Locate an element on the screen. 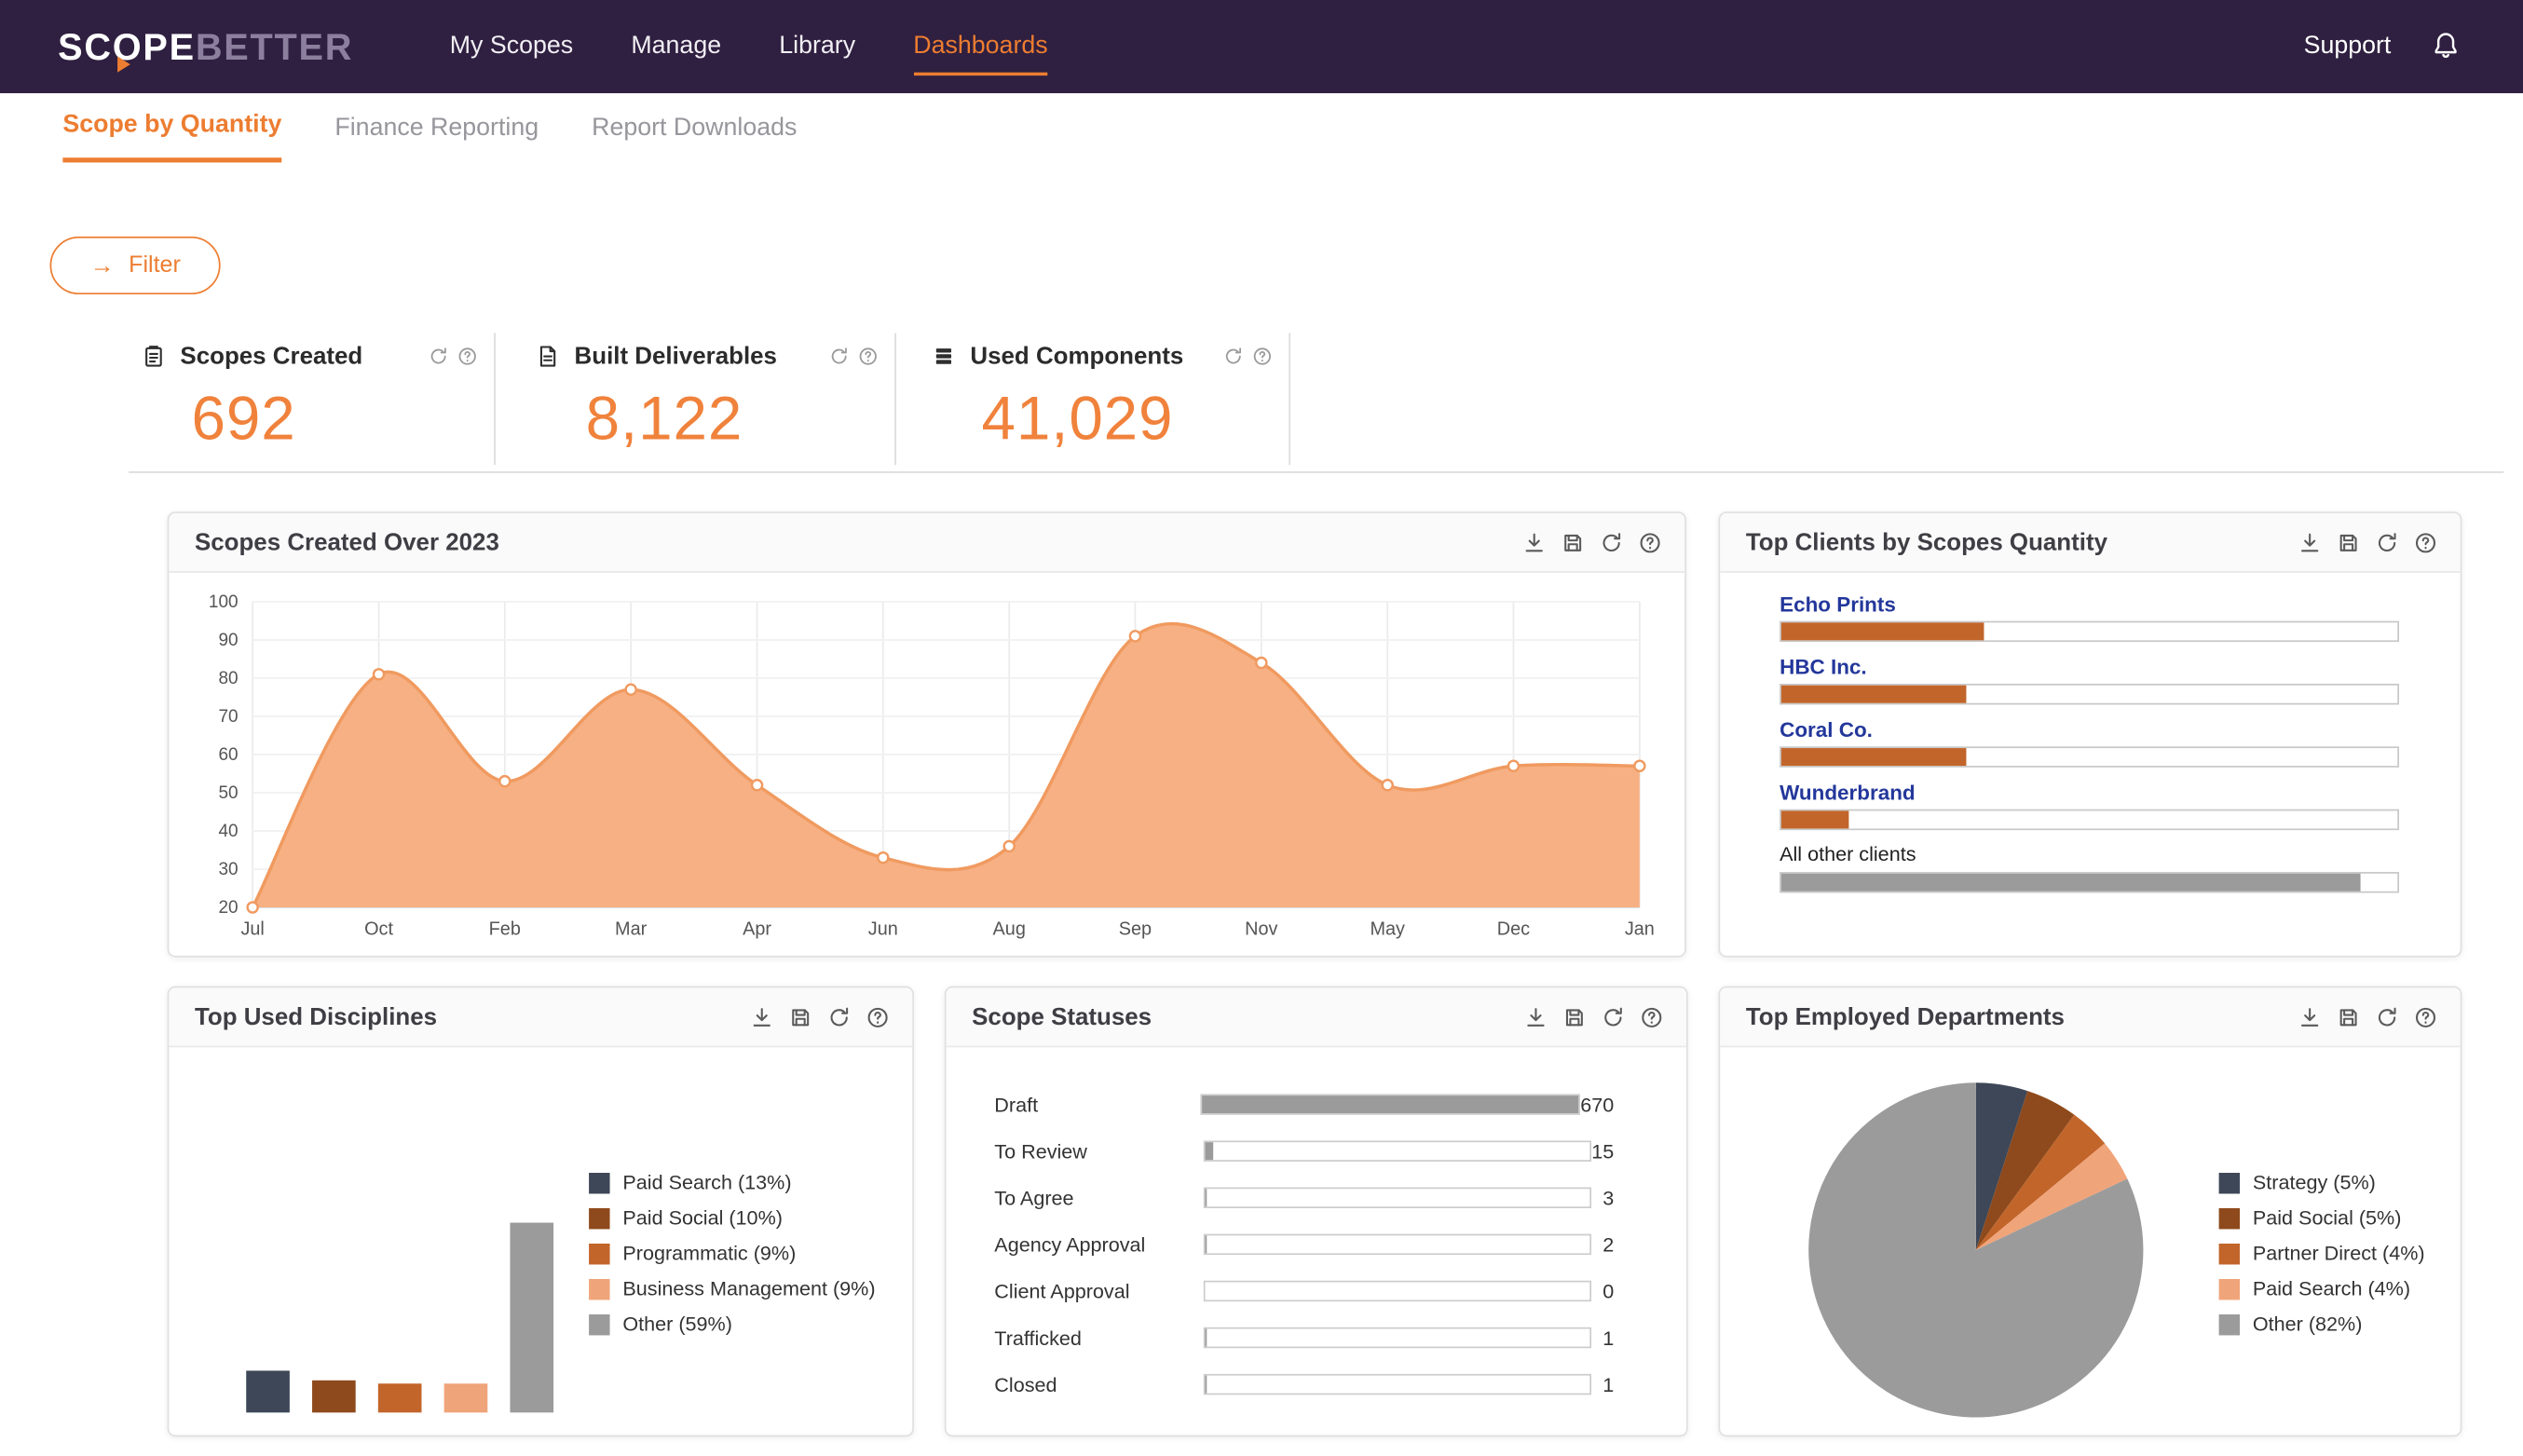 This screenshot has width=2523, height=1456. kpi-value: 41,029 is located at coordinates (1077, 420).